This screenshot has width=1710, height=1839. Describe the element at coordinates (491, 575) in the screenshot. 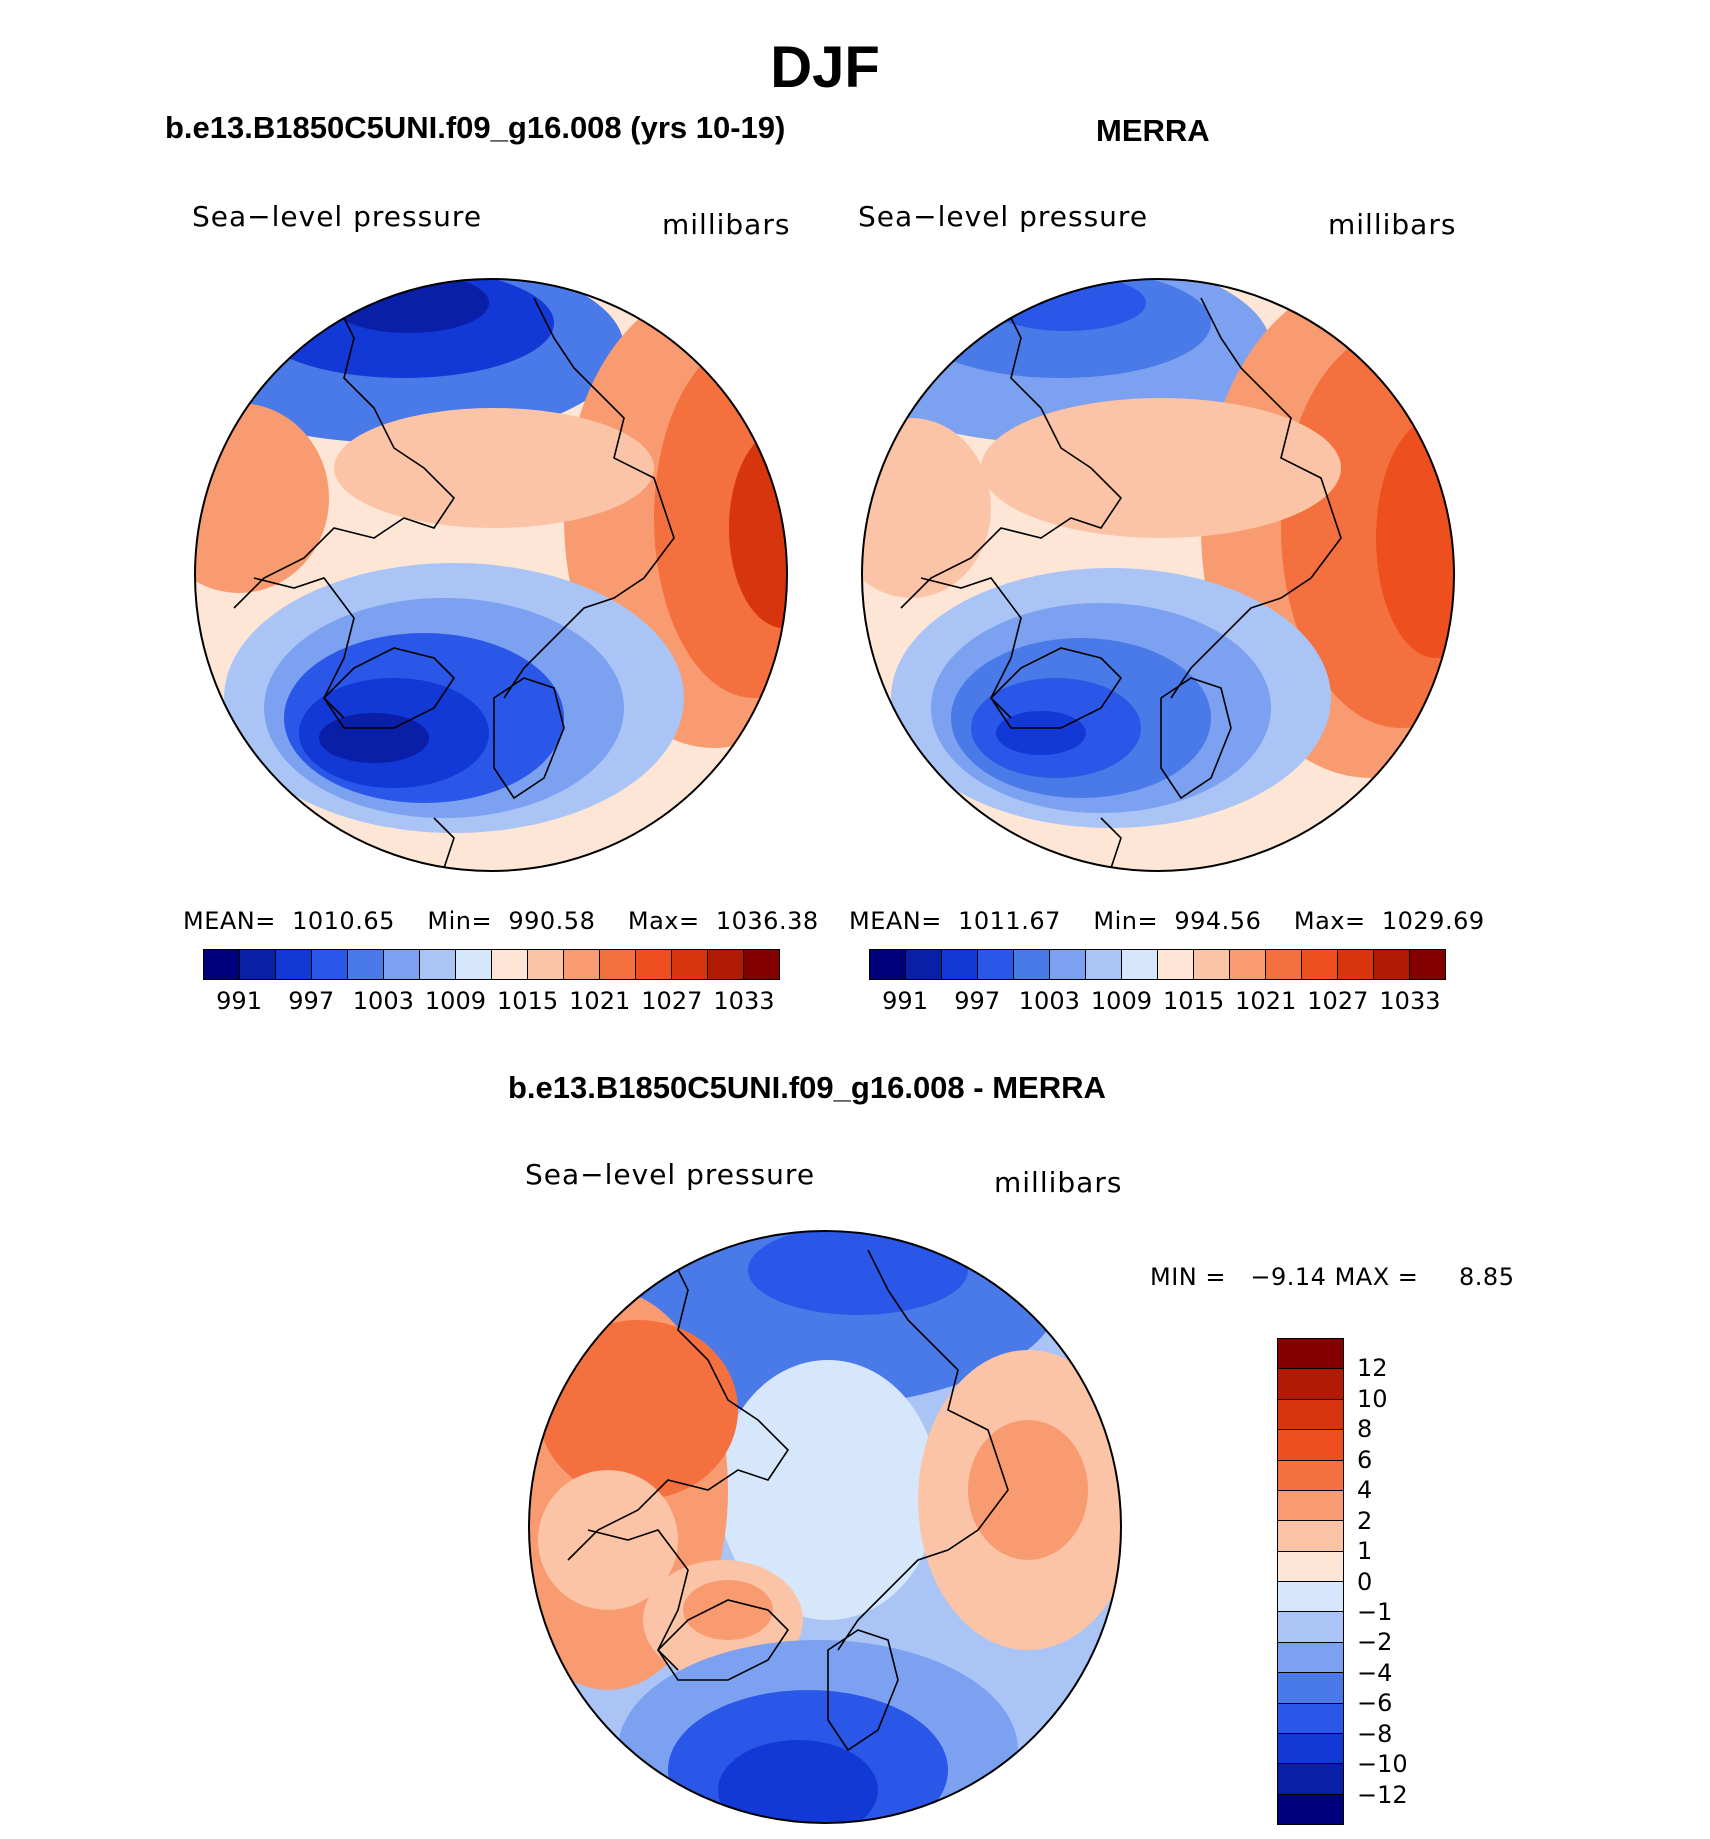

I see `model-polar-map` at that location.